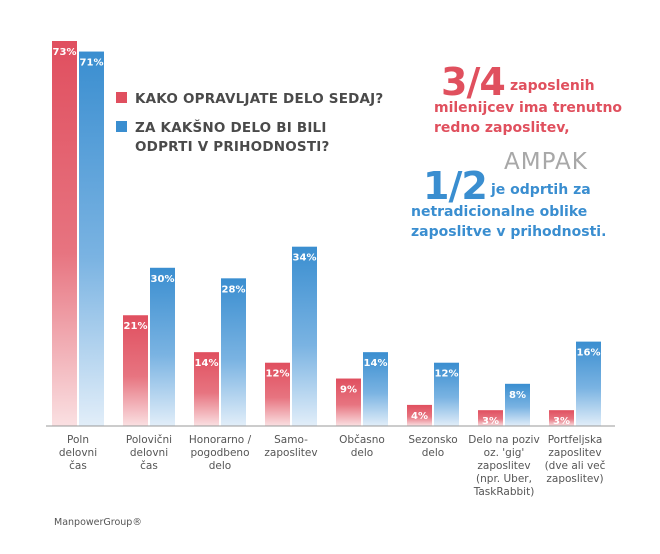 This screenshot has width=660, height=554. Describe the element at coordinates (432, 440) in the screenshot. I see `category-label-line: Sezonsko` at that location.